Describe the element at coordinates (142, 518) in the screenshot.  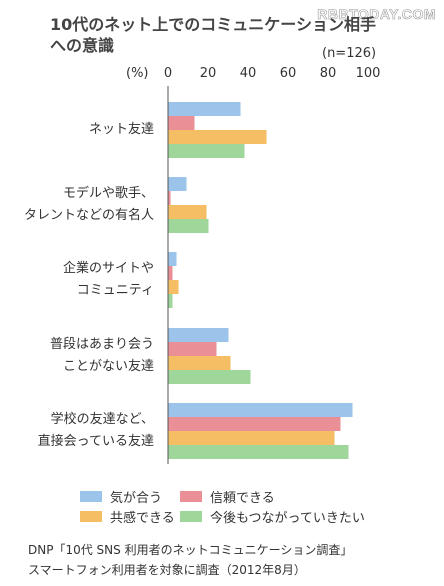
I see `legend-label: 共感できる` at that location.